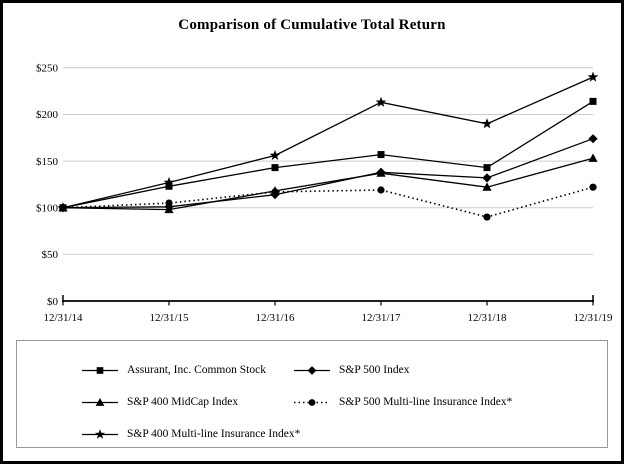 The width and height of the screenshot is (624, 464). I want to click on y-axis-tick-label: $150, so click(47, 162).